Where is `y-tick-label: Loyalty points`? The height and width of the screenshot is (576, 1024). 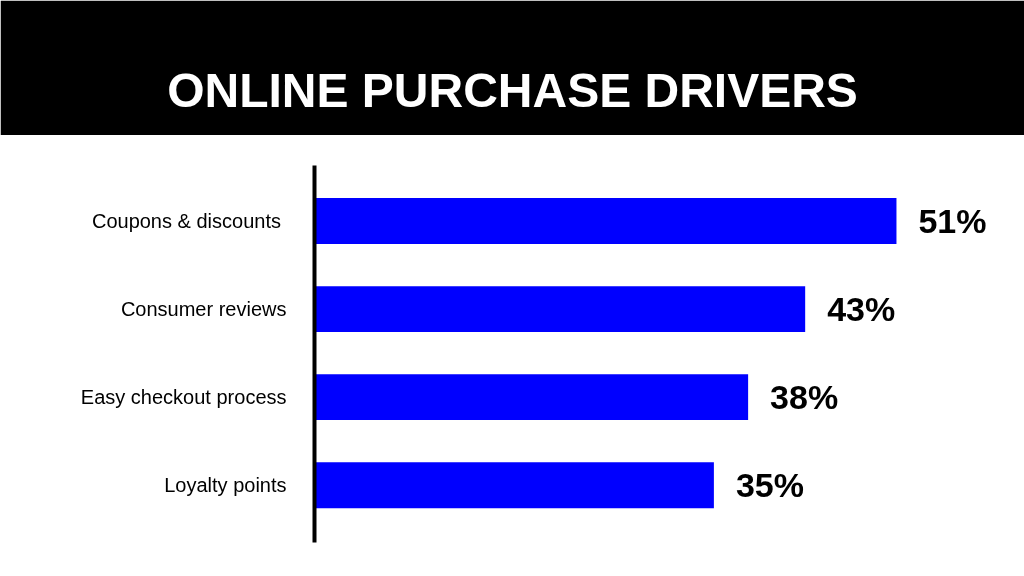
y-tick-label: Loyalty points is located at coordinates (225, 485).